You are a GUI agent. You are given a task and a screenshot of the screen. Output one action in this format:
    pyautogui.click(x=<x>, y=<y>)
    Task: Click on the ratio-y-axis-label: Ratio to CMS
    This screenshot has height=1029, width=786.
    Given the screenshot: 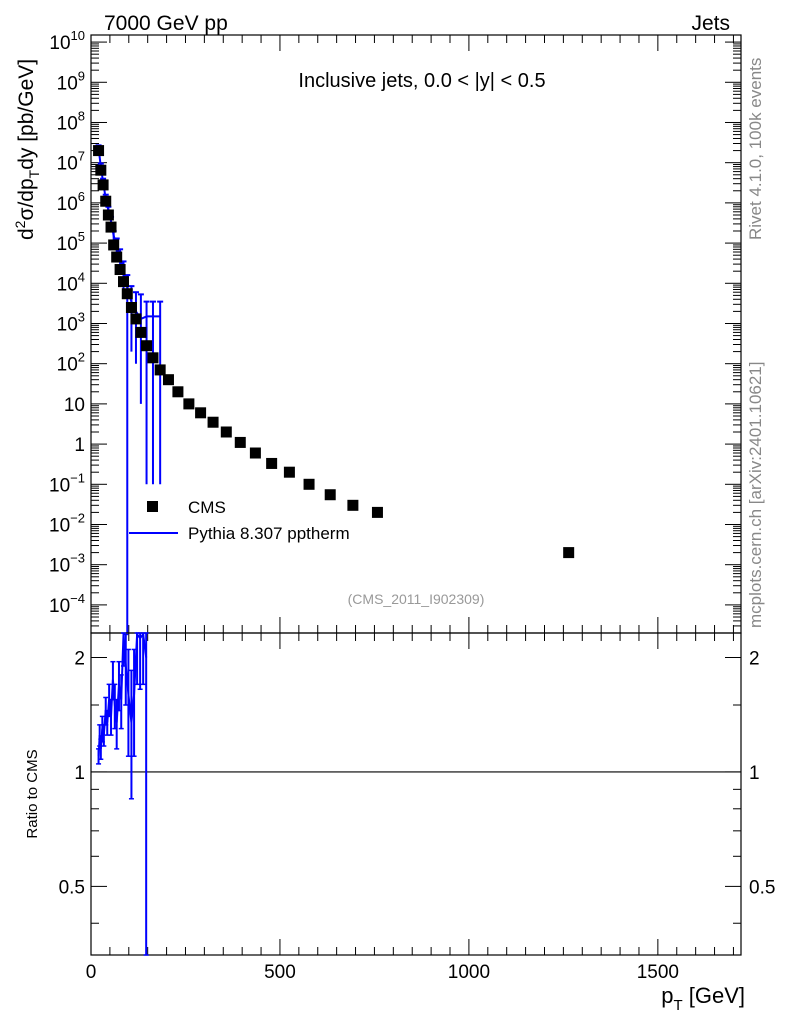 What is the action you would take?
    pyautogui.click(x=32, y=793)
    